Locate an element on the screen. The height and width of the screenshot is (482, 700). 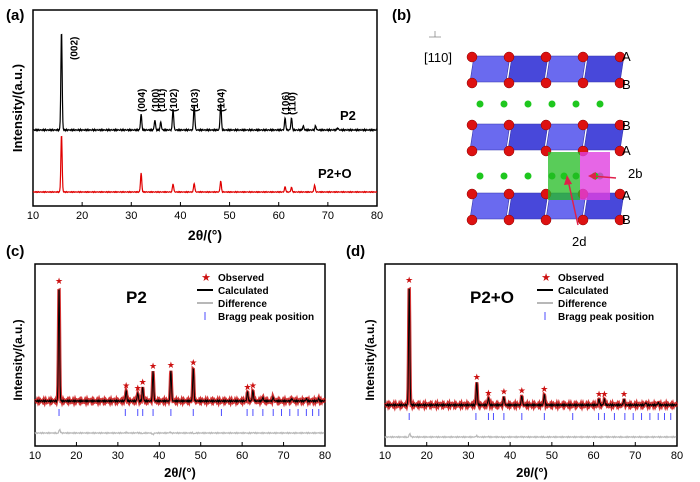
panel-d-xlabel: 2θ/(°) is located at coordinates (532, 472).